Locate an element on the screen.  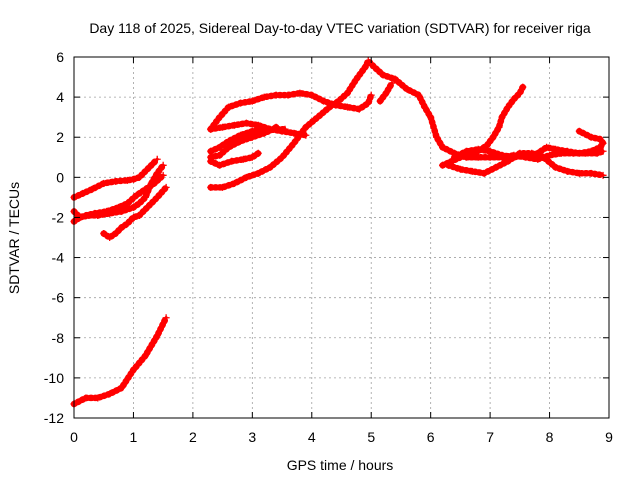
series-sat-o is located at coordinates (528, 144).